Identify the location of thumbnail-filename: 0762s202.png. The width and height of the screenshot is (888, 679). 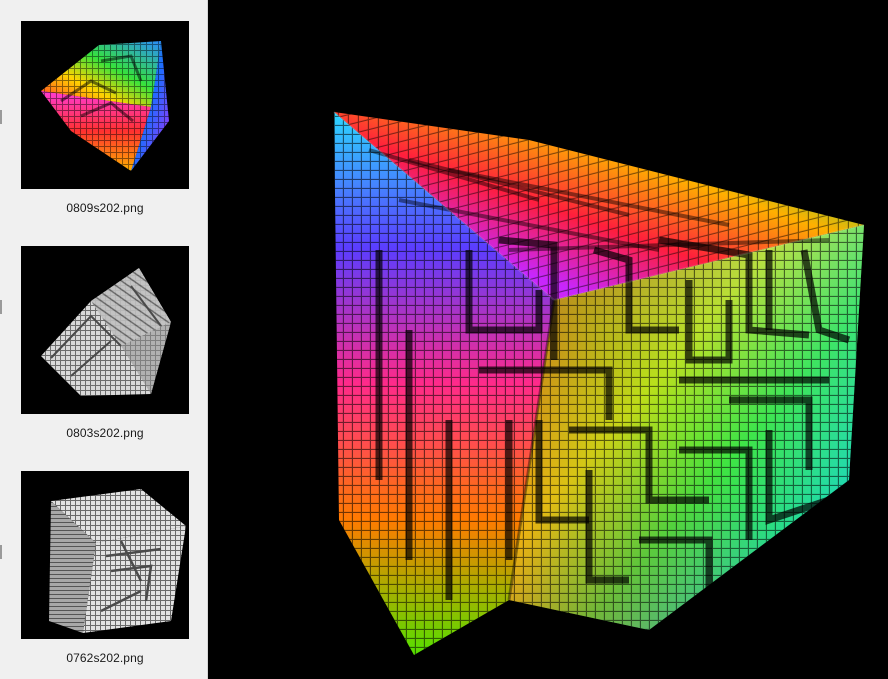
(105, 658).